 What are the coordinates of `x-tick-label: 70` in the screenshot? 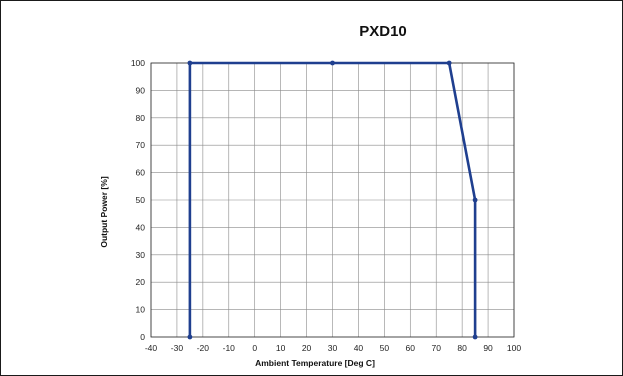 It's located at (436, 348).